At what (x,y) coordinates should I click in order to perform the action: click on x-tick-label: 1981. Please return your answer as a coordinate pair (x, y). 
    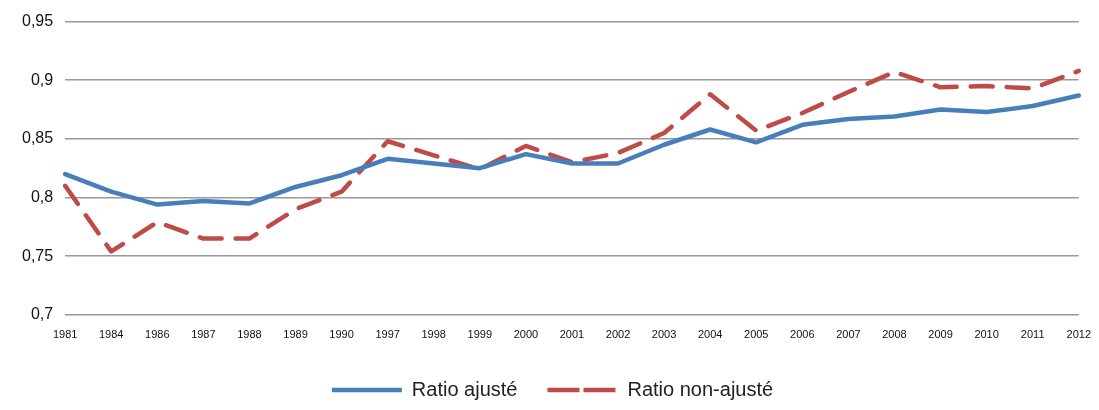
    Looking at the image, I should click on (65, 334).